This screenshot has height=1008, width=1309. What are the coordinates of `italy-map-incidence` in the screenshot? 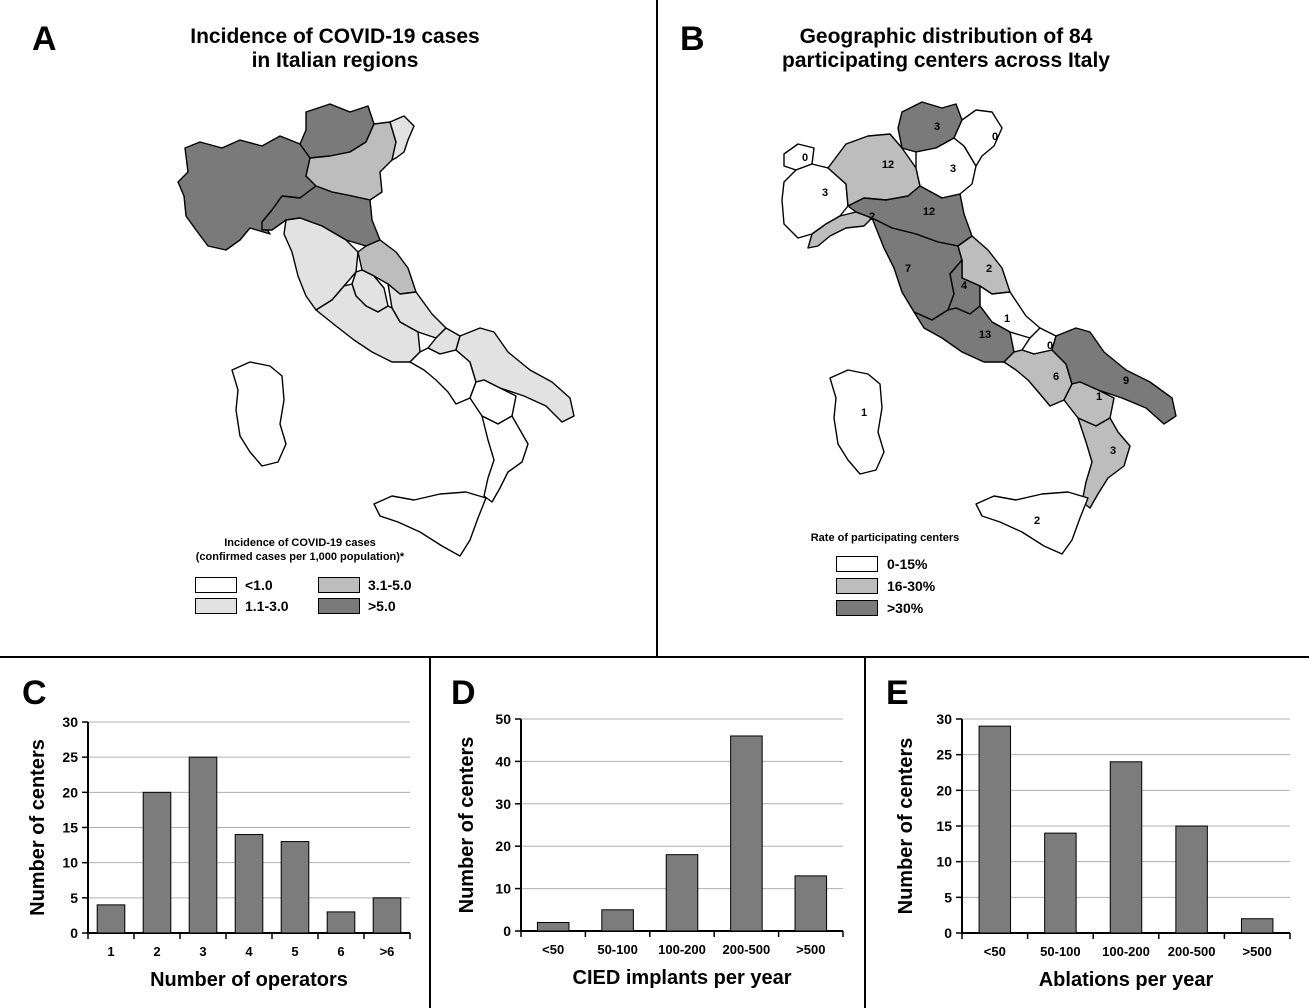 It's located at (376, 330).